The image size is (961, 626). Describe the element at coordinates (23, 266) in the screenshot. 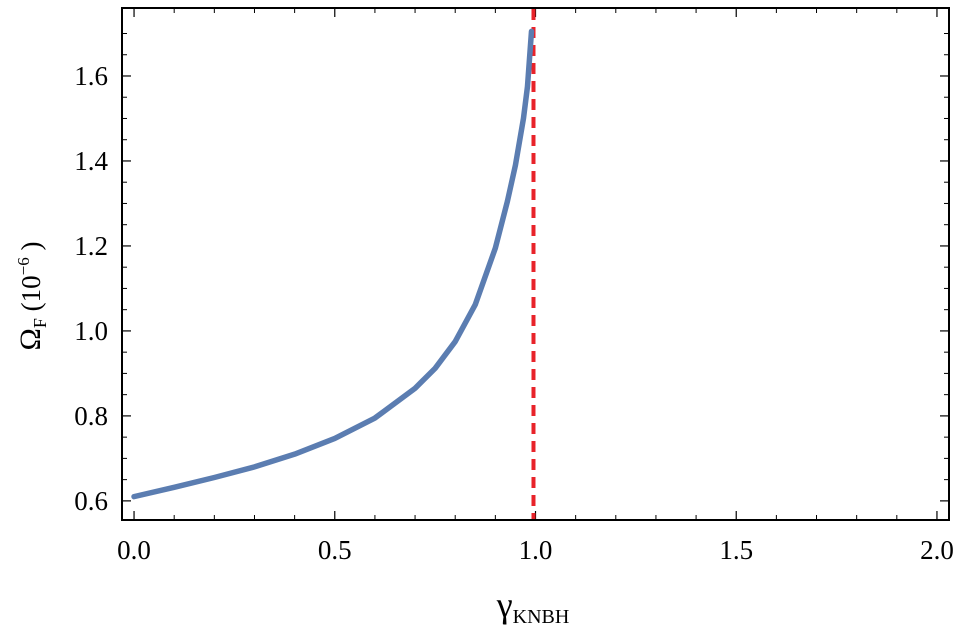

I see `y-axis-label-unit-exp: −6` at that location.